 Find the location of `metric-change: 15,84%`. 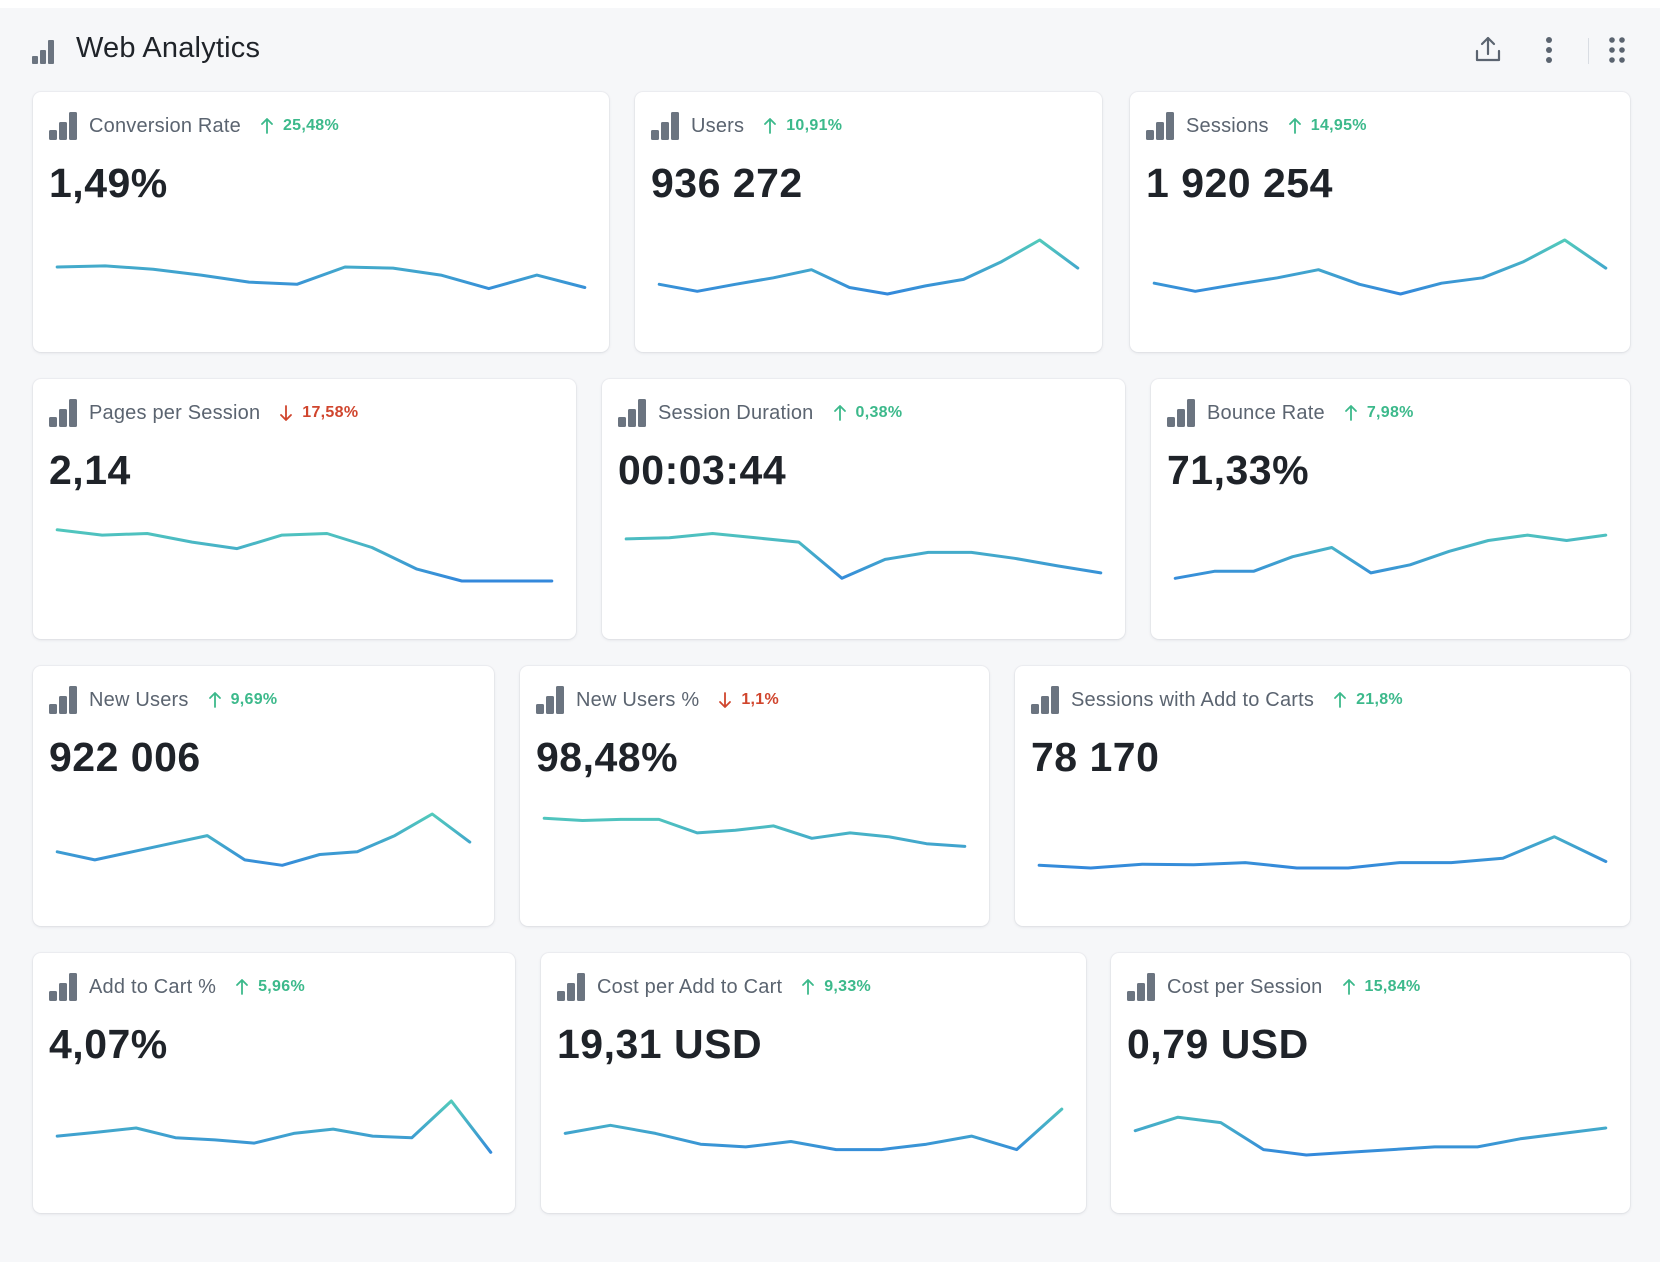

metric-change: 15,84% is located at coordinates (1381, 987).